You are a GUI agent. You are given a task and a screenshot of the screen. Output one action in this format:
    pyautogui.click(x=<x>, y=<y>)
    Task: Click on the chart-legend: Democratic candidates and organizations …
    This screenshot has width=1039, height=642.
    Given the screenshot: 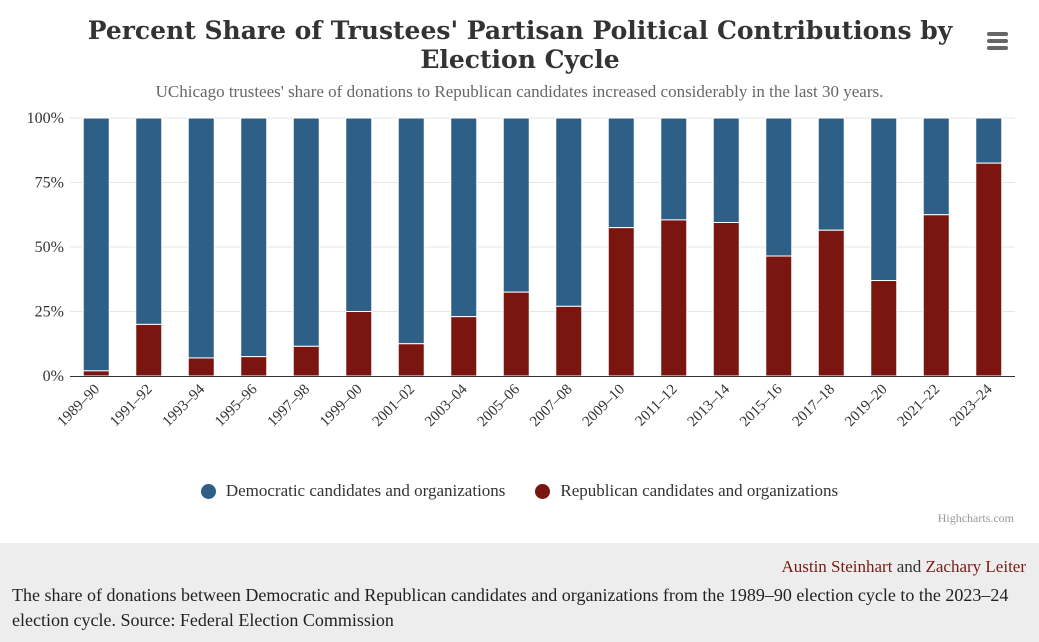 What is the action you would take?
    pyautogui.click(x=519, y=491)
    